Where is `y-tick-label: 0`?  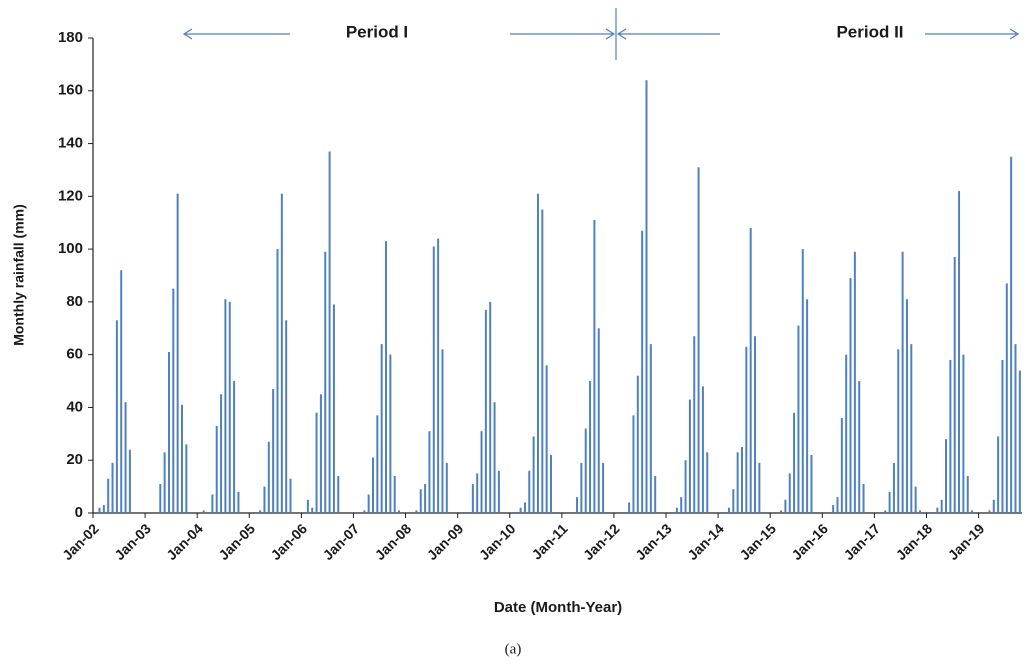 y-tick-label: 0 is located at coordinates (79, 512).